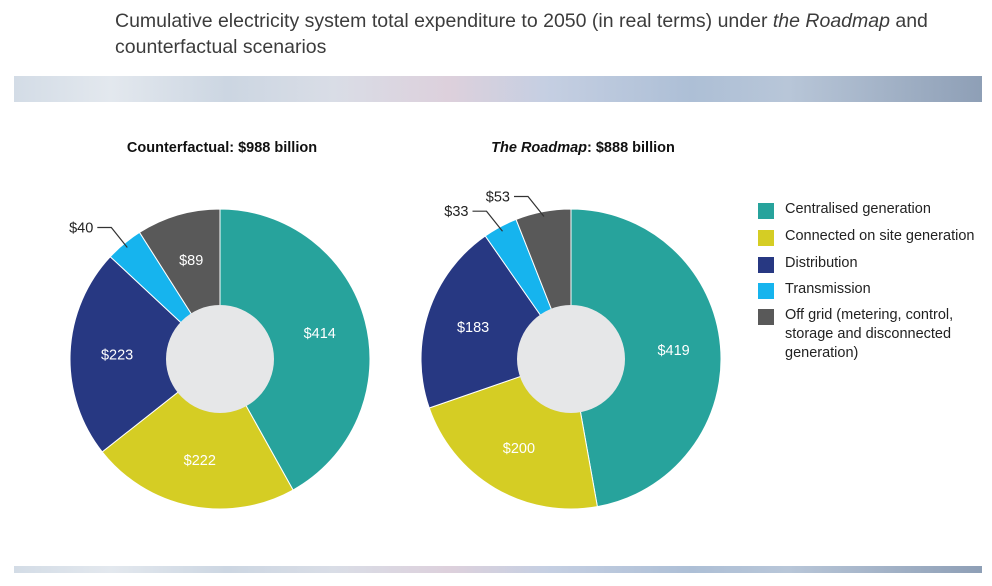  I want to click on header-band, so click(498, 89).